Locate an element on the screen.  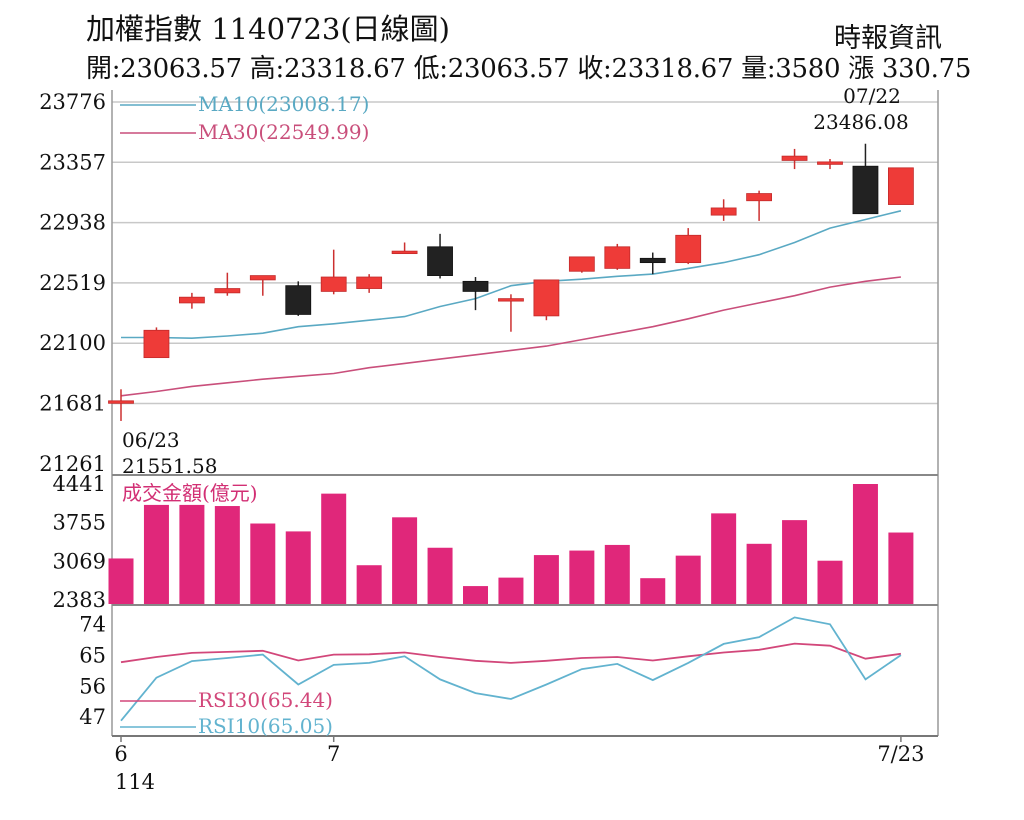
x-tick-label: 7/23 is located at coordinates (900, 754).